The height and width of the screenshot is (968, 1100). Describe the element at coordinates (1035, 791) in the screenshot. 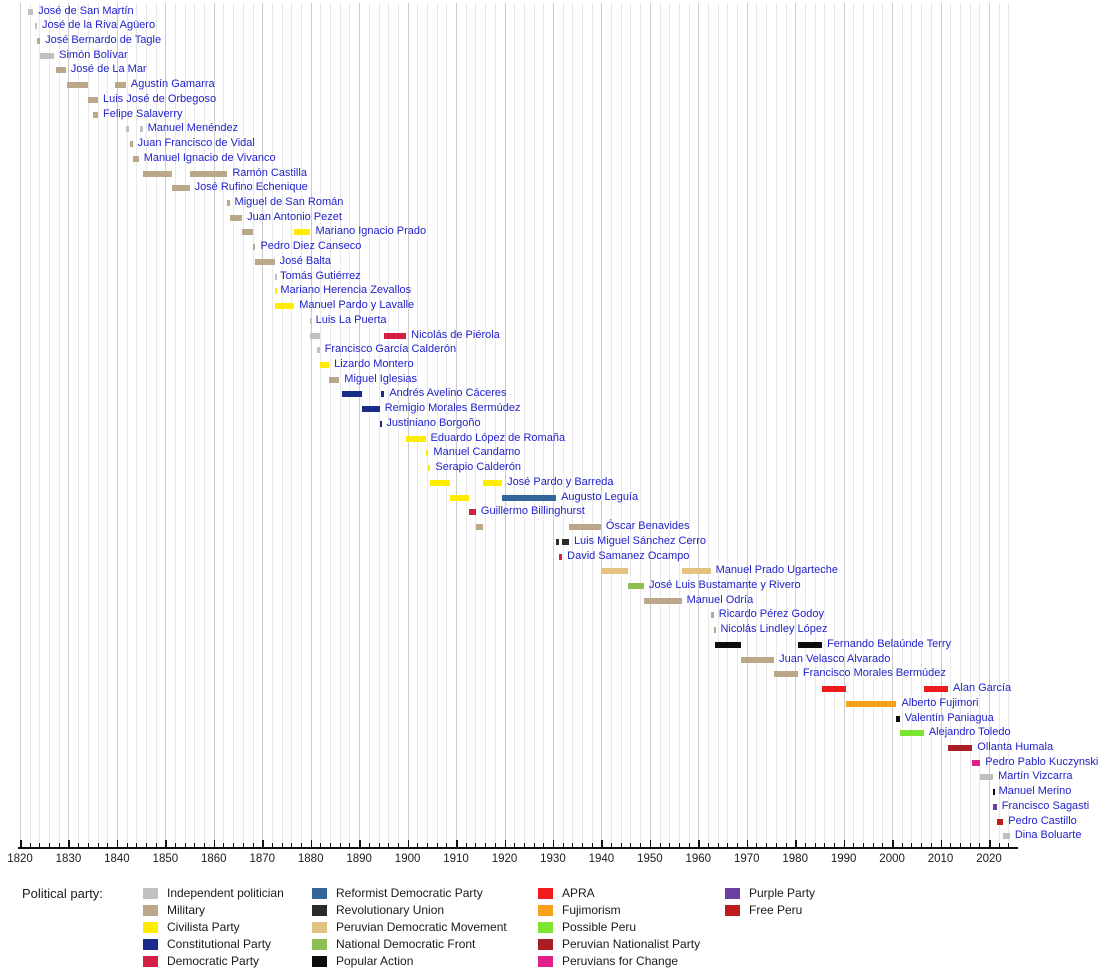

I see `president-label: Manuel Merino` at that location.